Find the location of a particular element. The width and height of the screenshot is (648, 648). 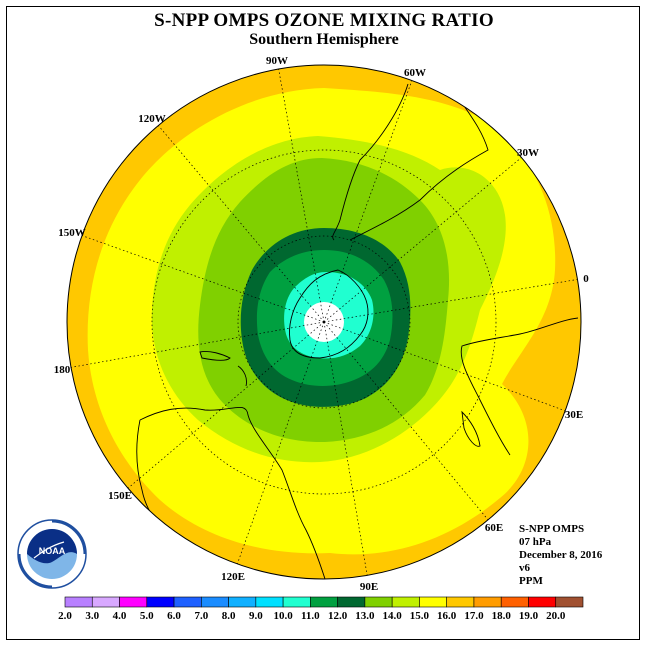

colorbar-tick-label: 8.0 is located at coordinates (229, 616).